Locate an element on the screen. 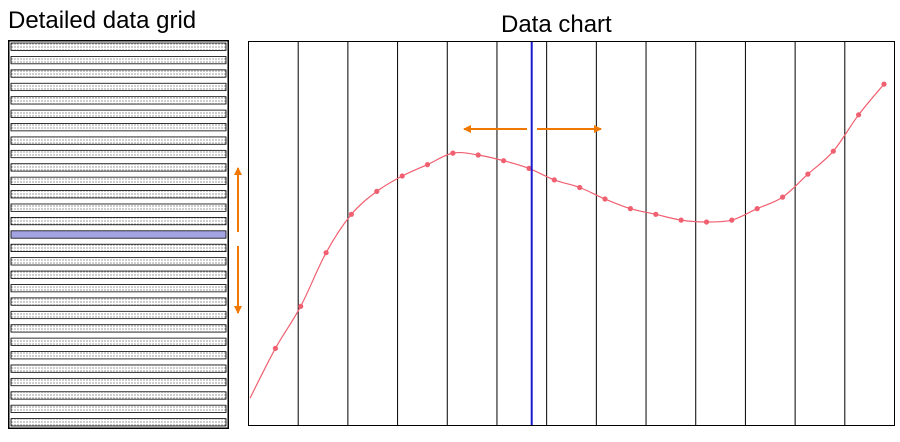 The width and height of the screenshot is (900, 442). chart-title: Data chart is located at coordinates (556, 24).